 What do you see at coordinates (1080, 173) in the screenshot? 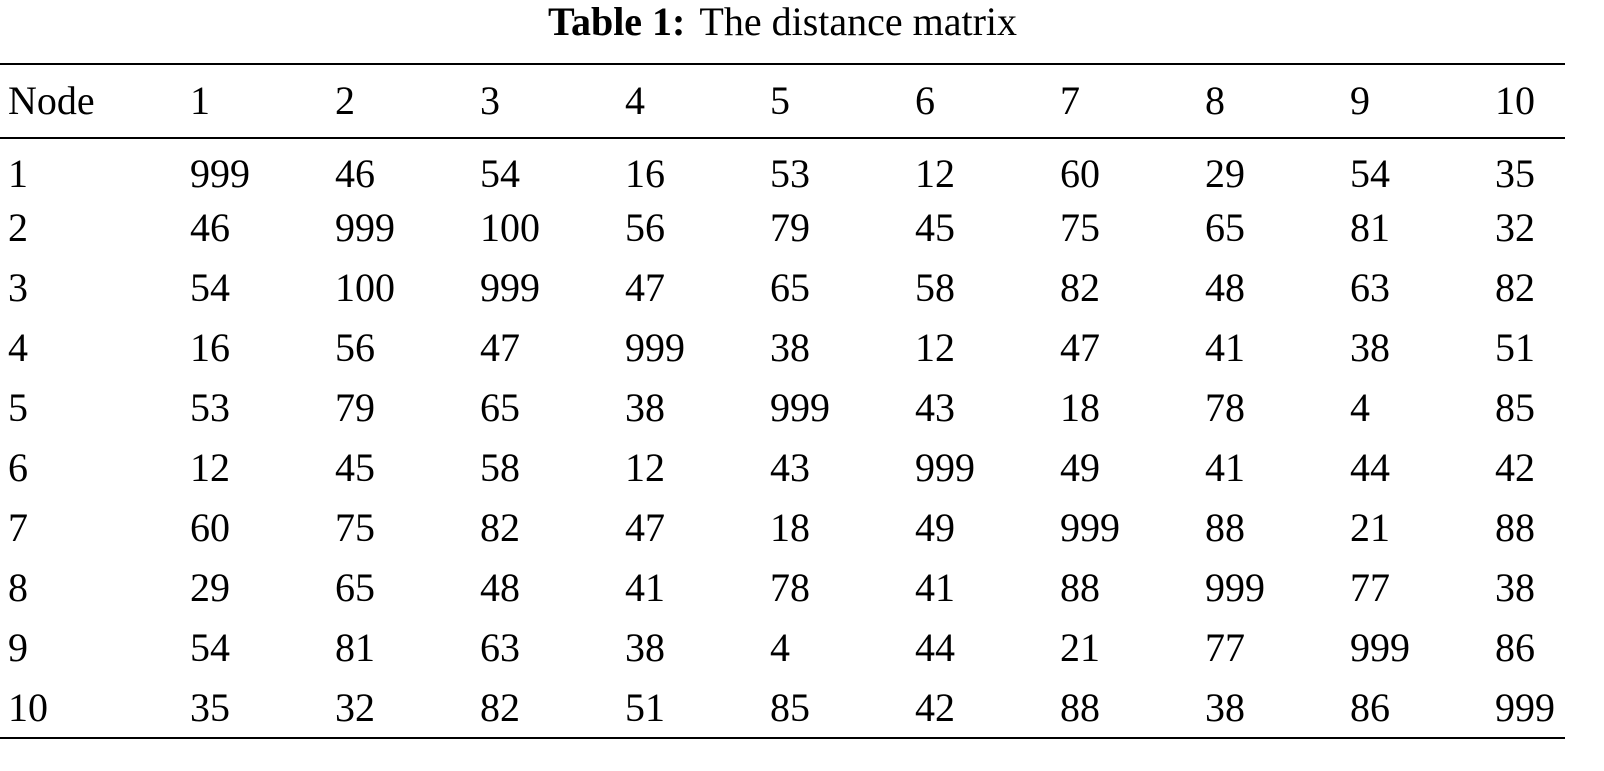
I see `distance-cell: 60` at bounding box center [1080, 173].